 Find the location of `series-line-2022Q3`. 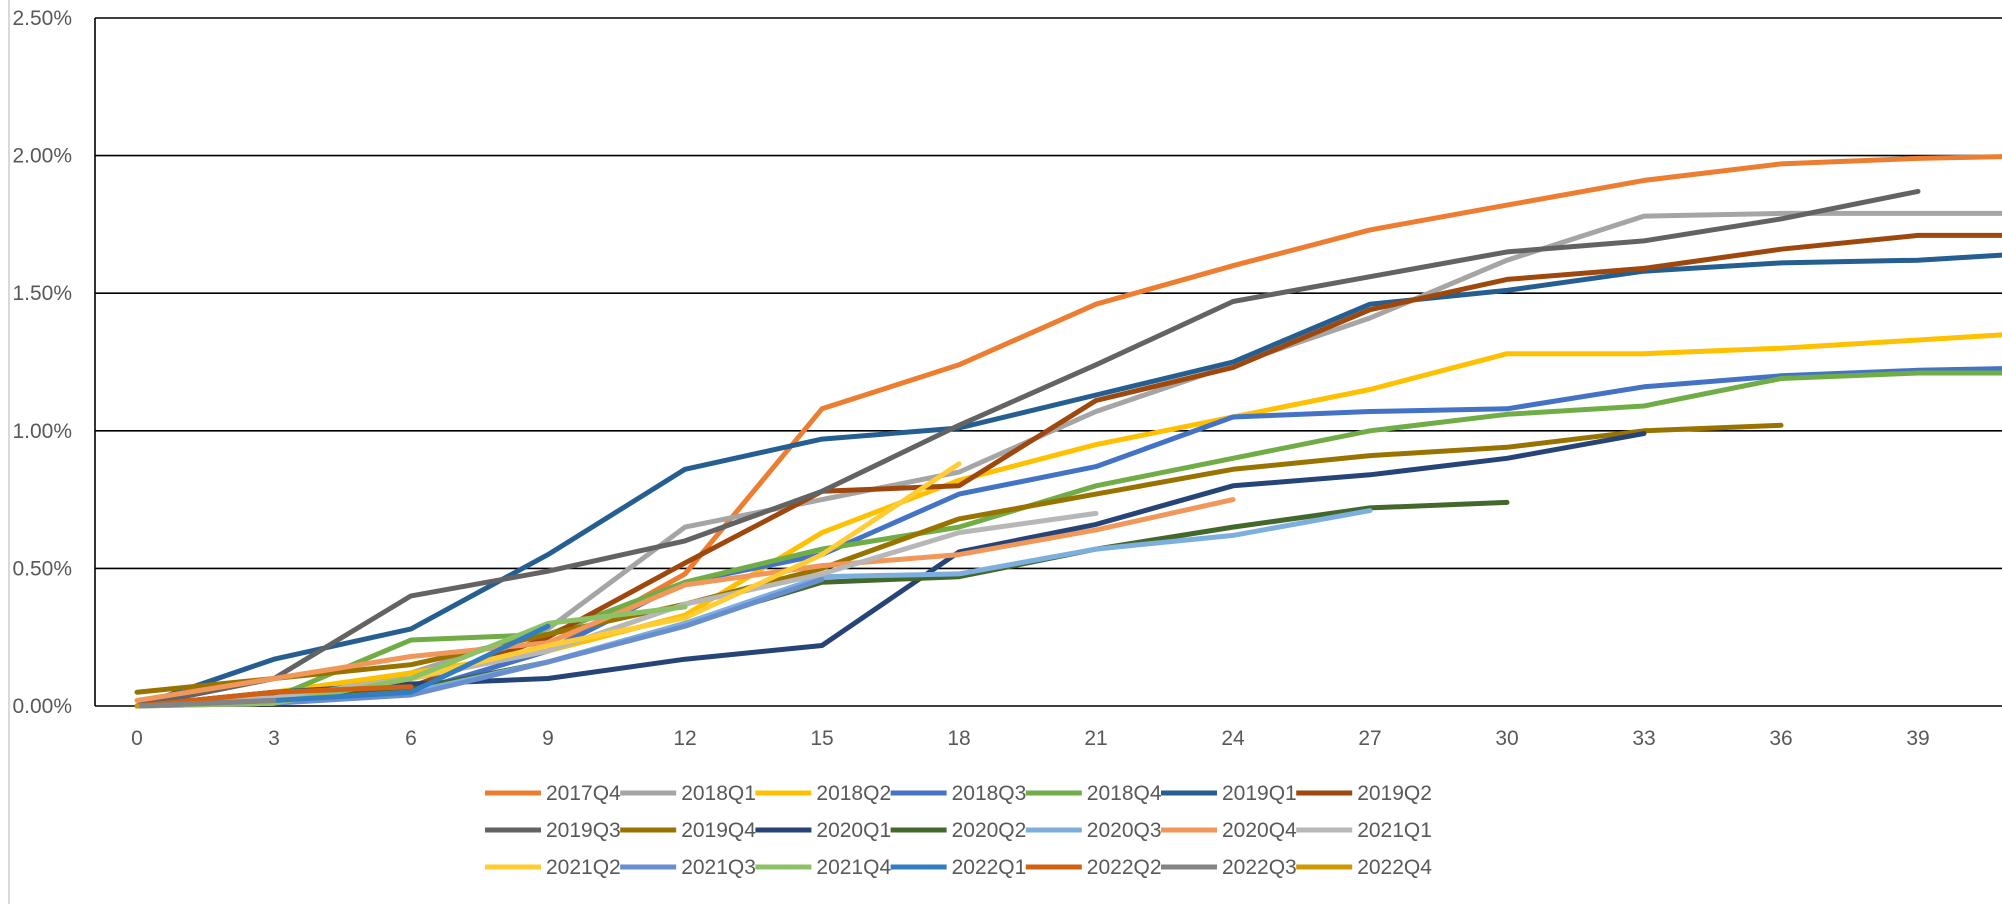

series-line-2022Q3 is located at coordinates (205, 703).